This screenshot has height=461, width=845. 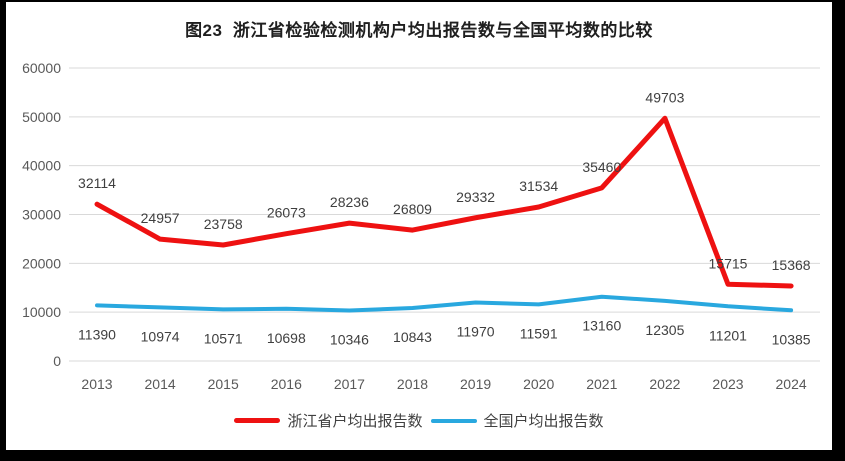 I want to click on data-label: 11591, so click(x=539, y=333).